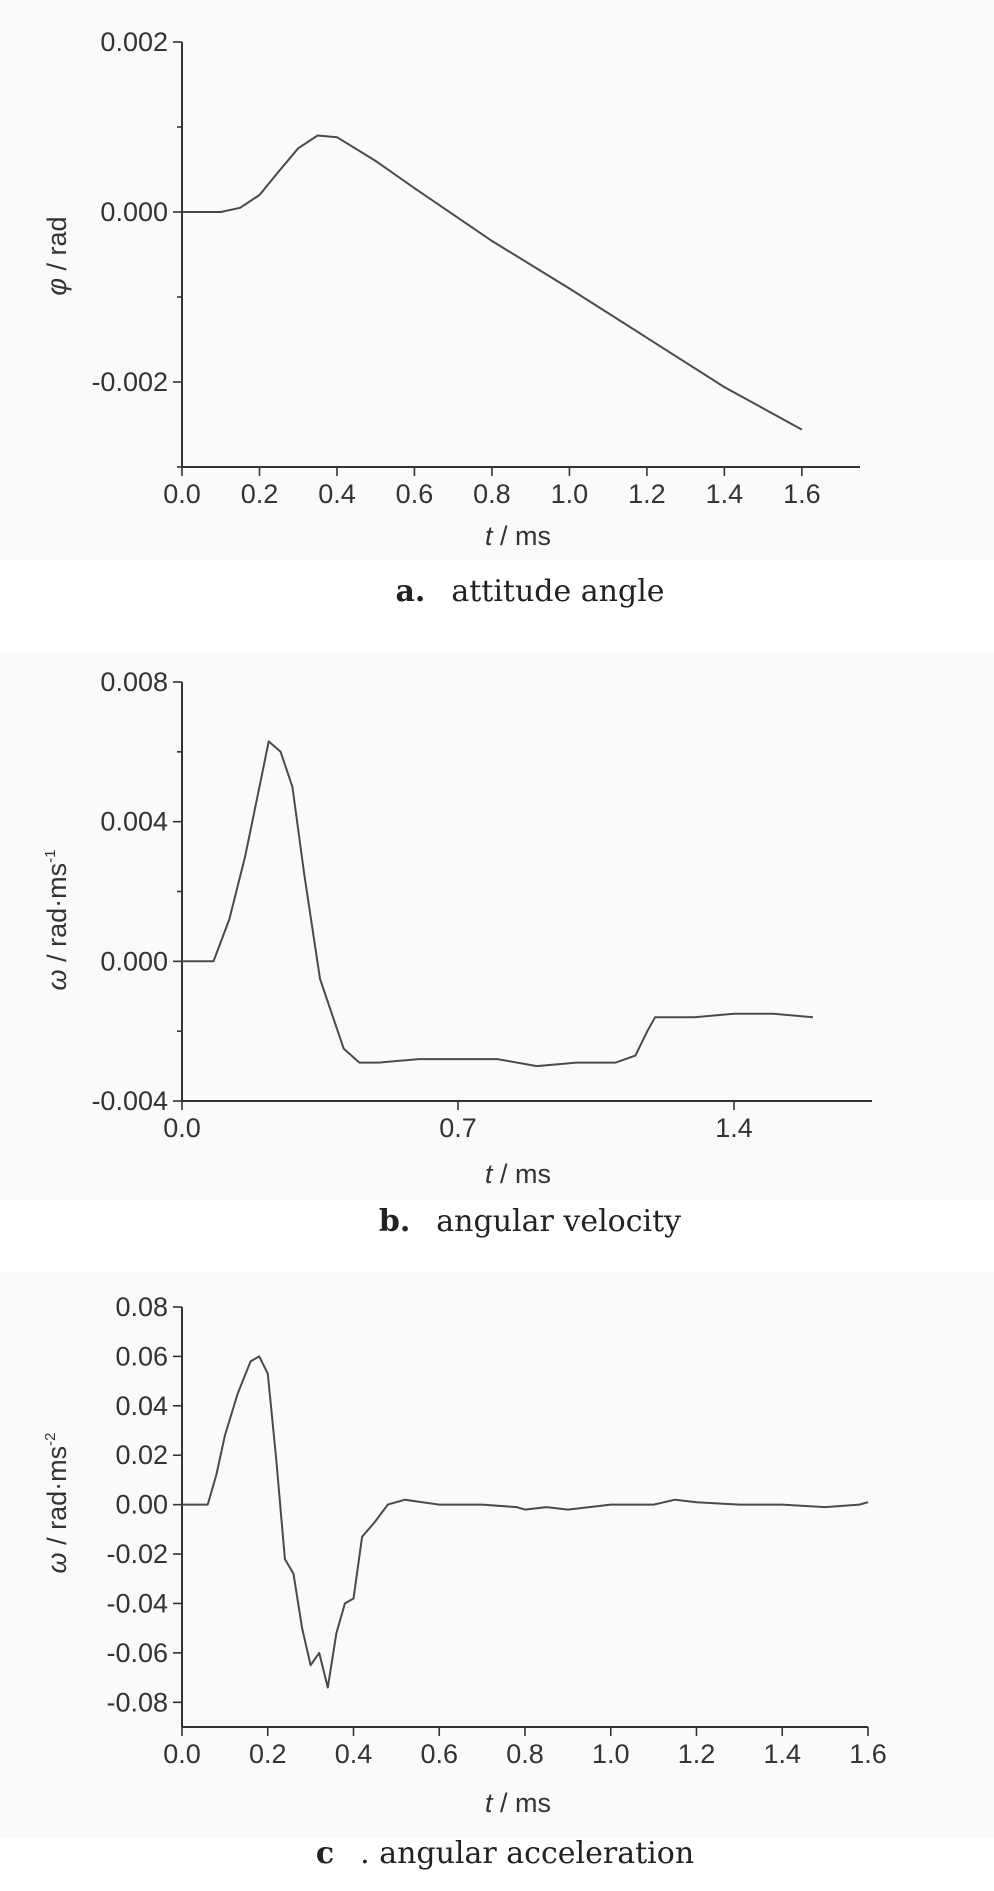 This screenshot has width=994, height=1891. What do you see at coordinates (141, 1455) in the screenshot?
I see `panel-c-y-tick-label: 0.02` at bounding box center [141, 1455].